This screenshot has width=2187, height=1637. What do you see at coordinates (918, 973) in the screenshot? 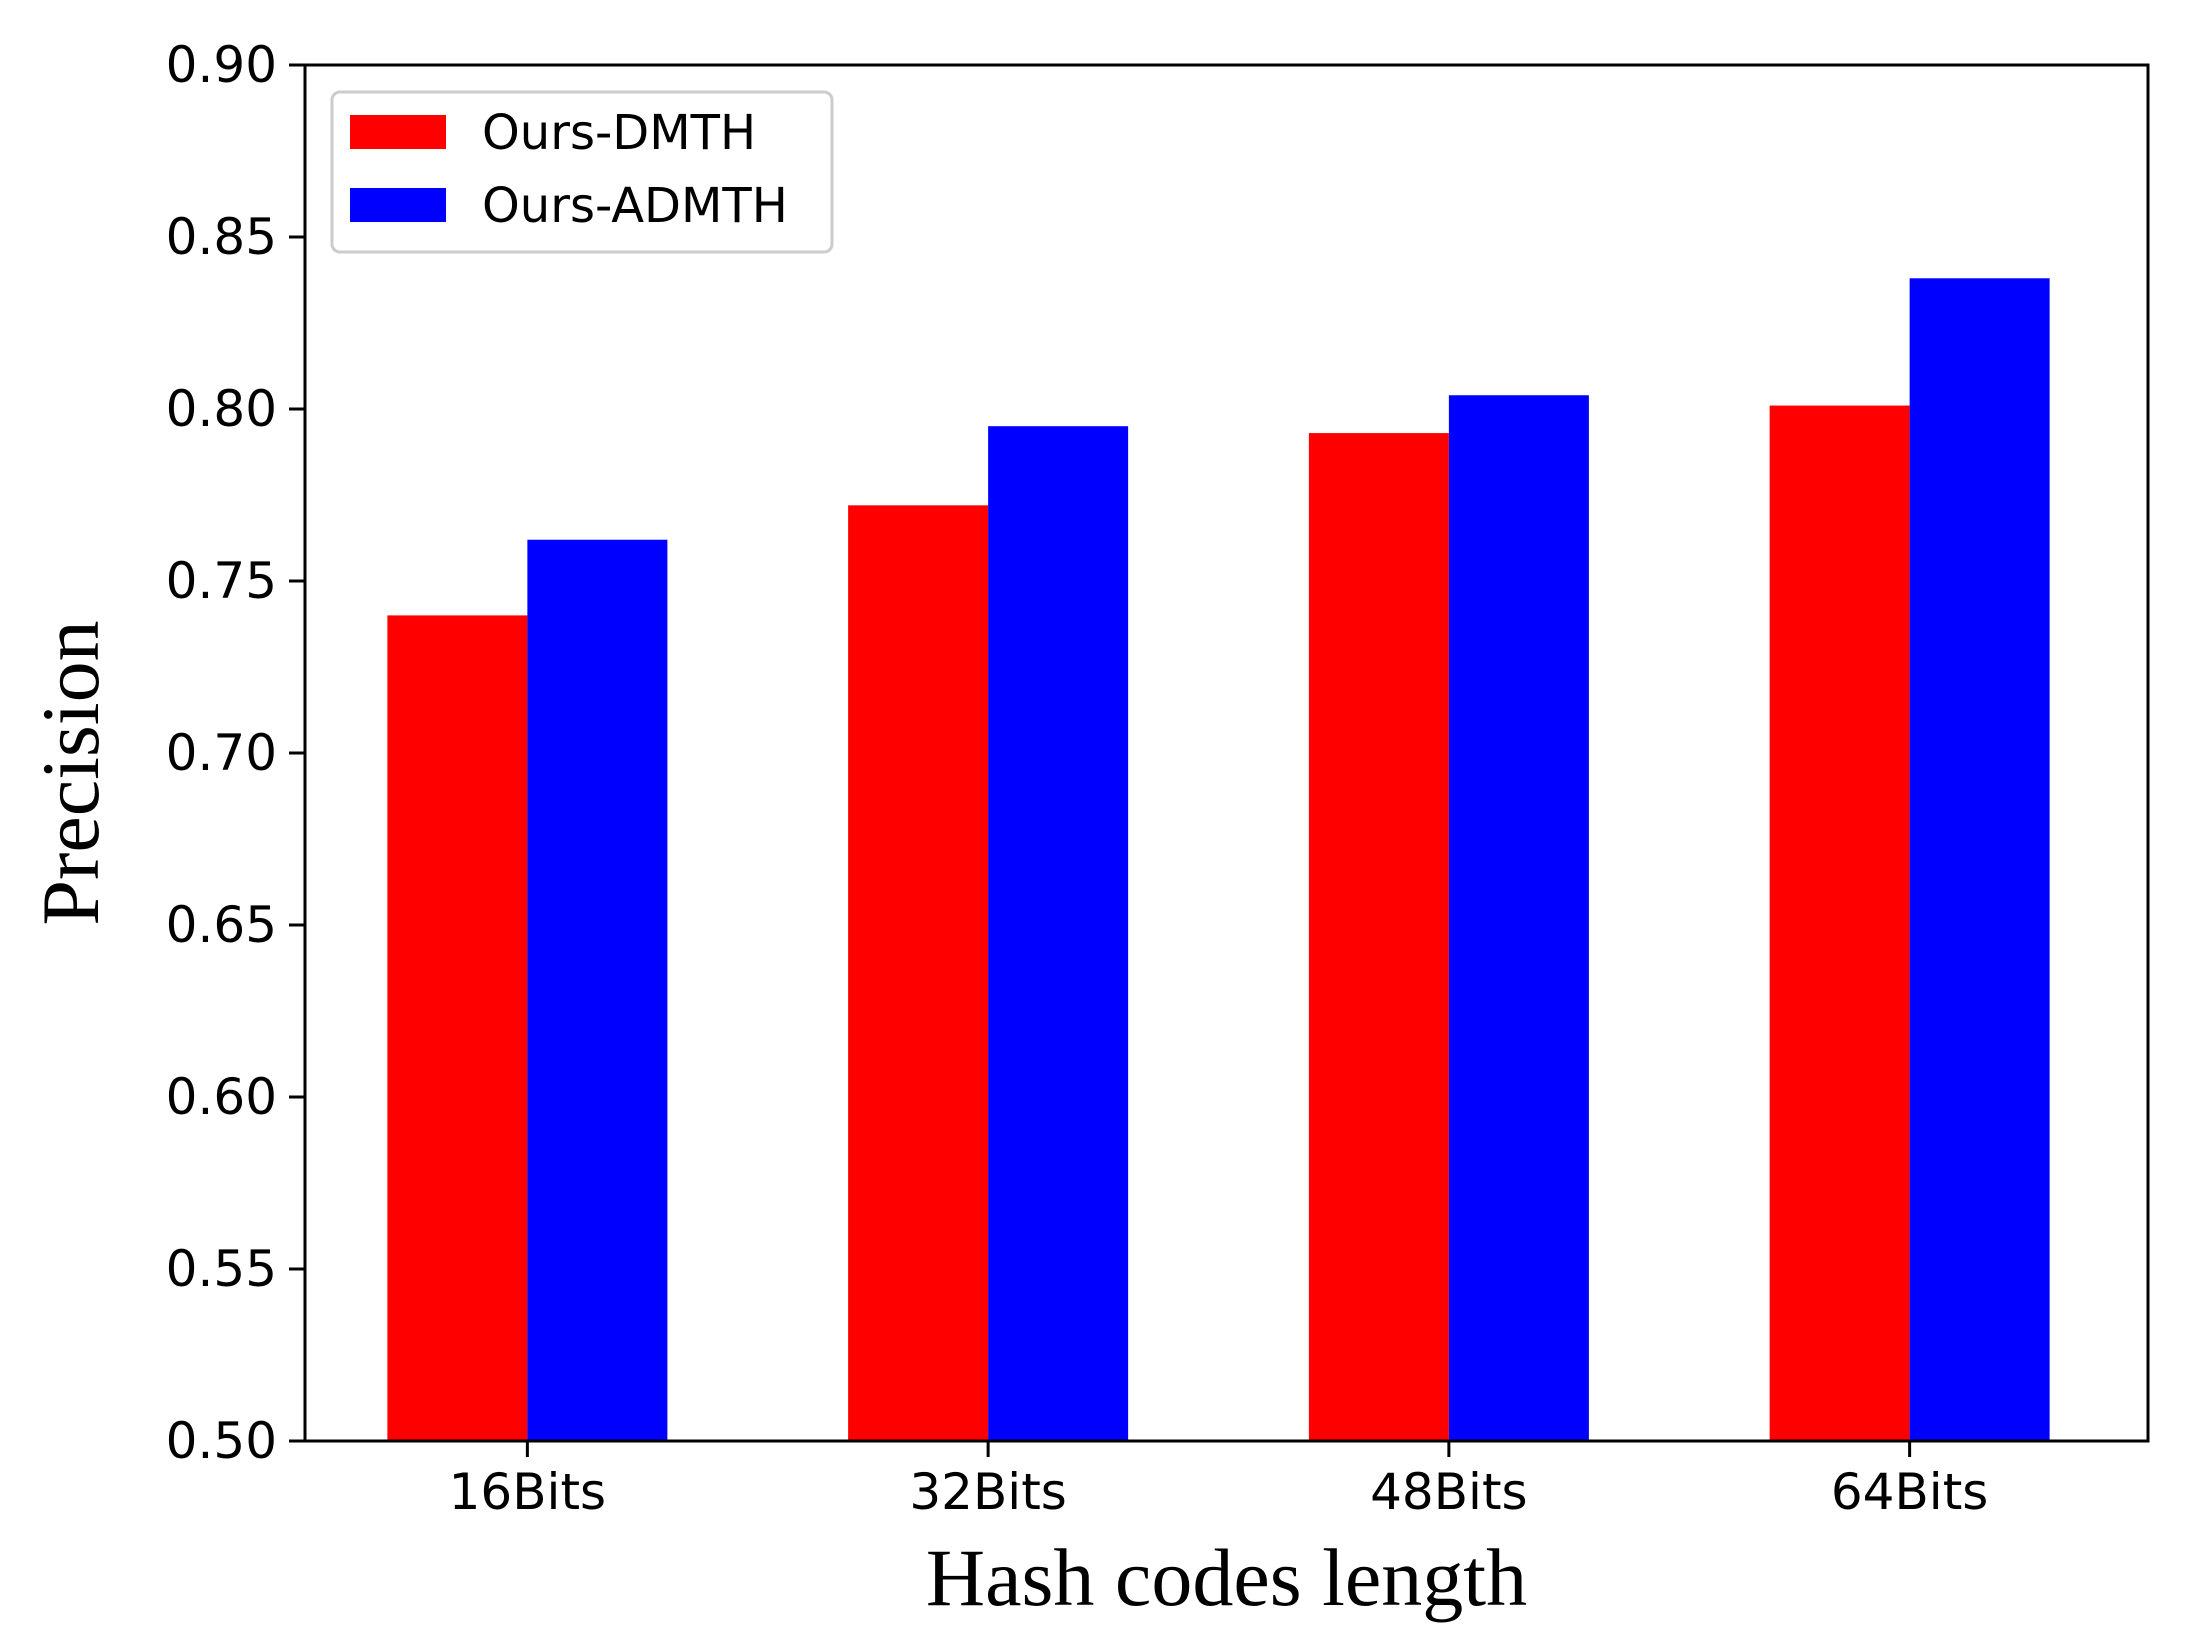
I see `bar-ours-dmth-32bits` at bounding box center [918, 973].